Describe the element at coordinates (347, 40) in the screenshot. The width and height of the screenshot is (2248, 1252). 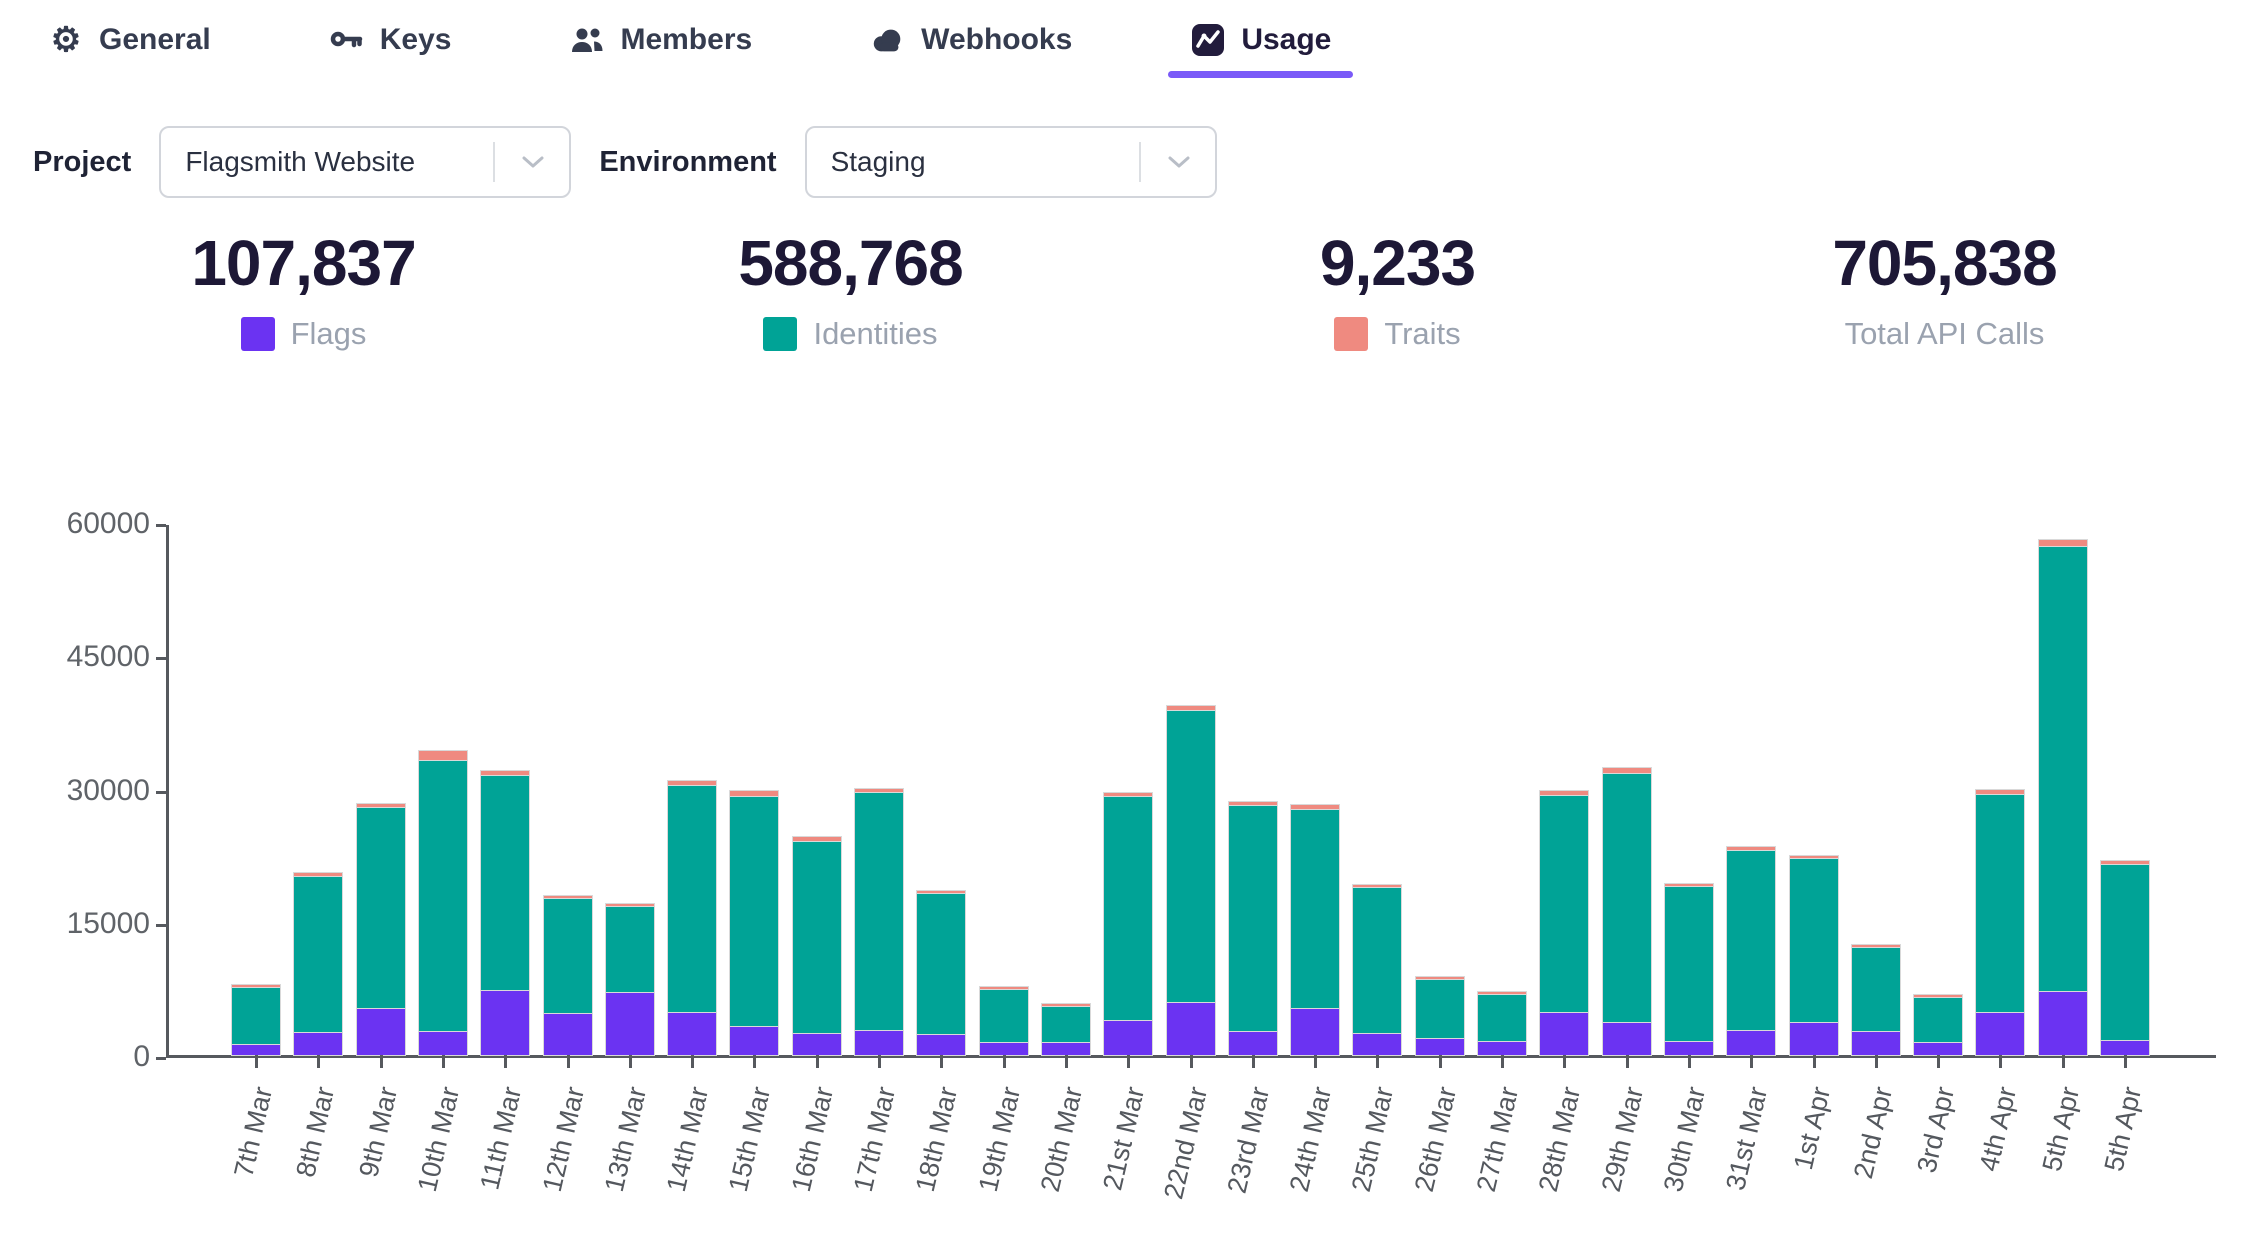
I see `key-icon` at that location.